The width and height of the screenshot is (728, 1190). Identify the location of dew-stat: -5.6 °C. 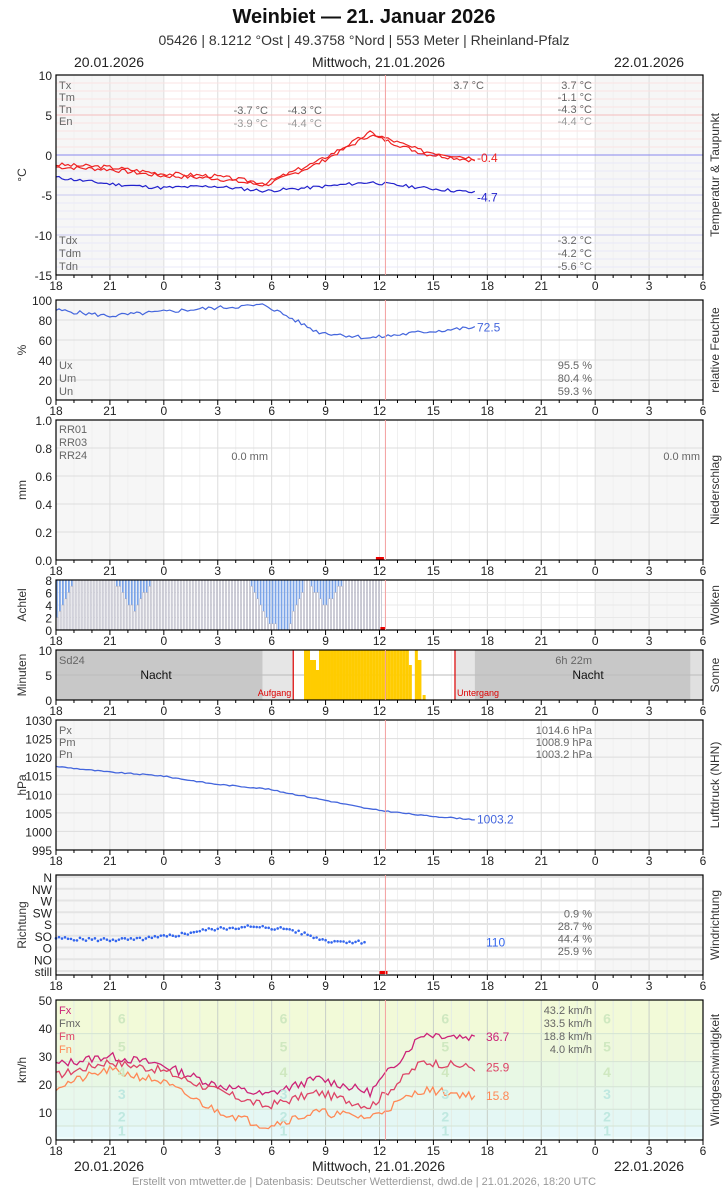
(575, 267).